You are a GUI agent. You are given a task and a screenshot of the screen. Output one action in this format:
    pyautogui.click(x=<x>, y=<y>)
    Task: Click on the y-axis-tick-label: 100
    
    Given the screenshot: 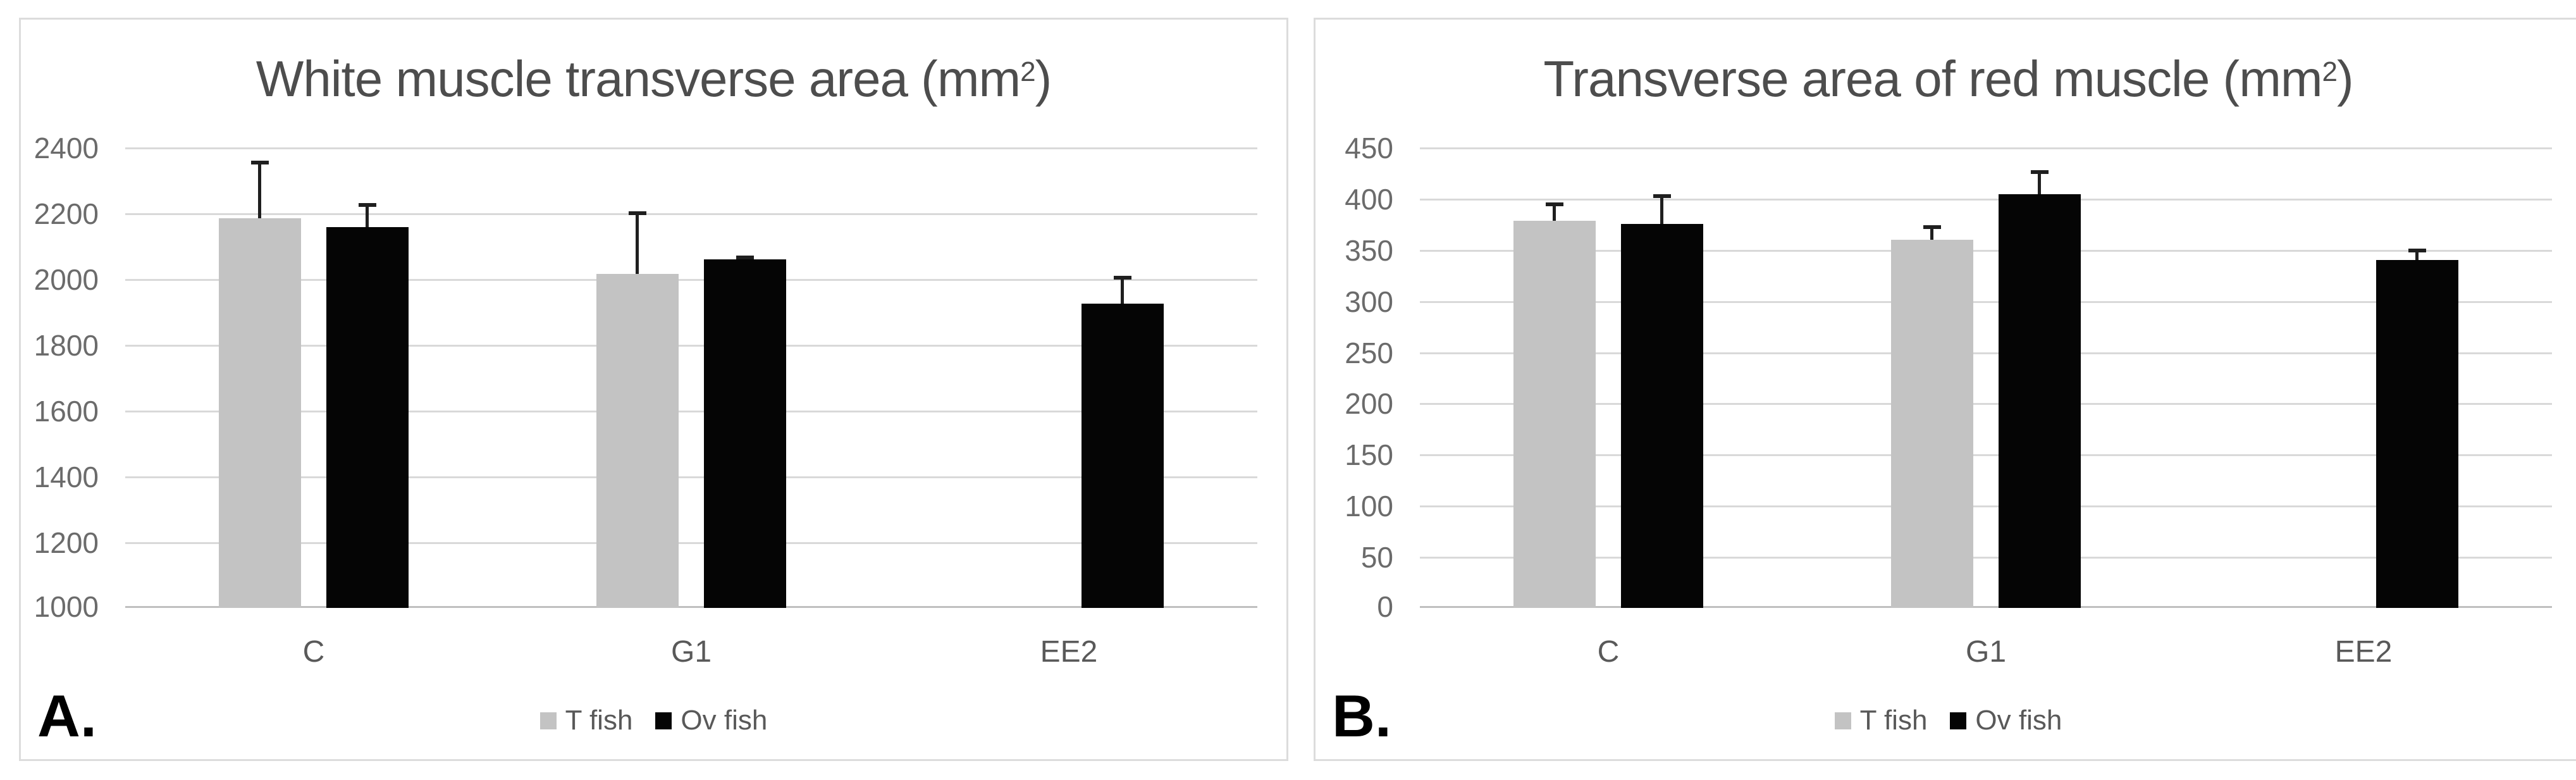 What is the action you would take?
    pyautogui.click(x=1369, y=506)
    